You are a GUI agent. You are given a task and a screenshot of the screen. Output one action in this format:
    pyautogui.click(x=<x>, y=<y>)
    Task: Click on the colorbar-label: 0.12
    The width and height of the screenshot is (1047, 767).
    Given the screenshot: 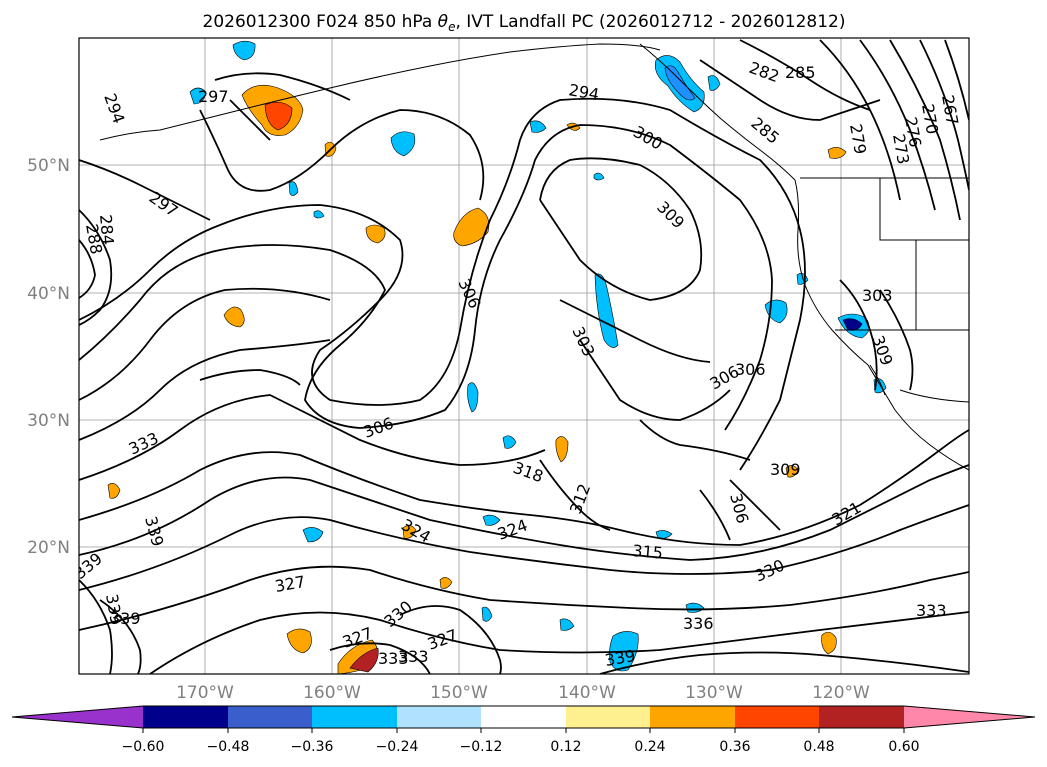 What is the action you would take?
    pyautogui.click(x=565, y=747)
    